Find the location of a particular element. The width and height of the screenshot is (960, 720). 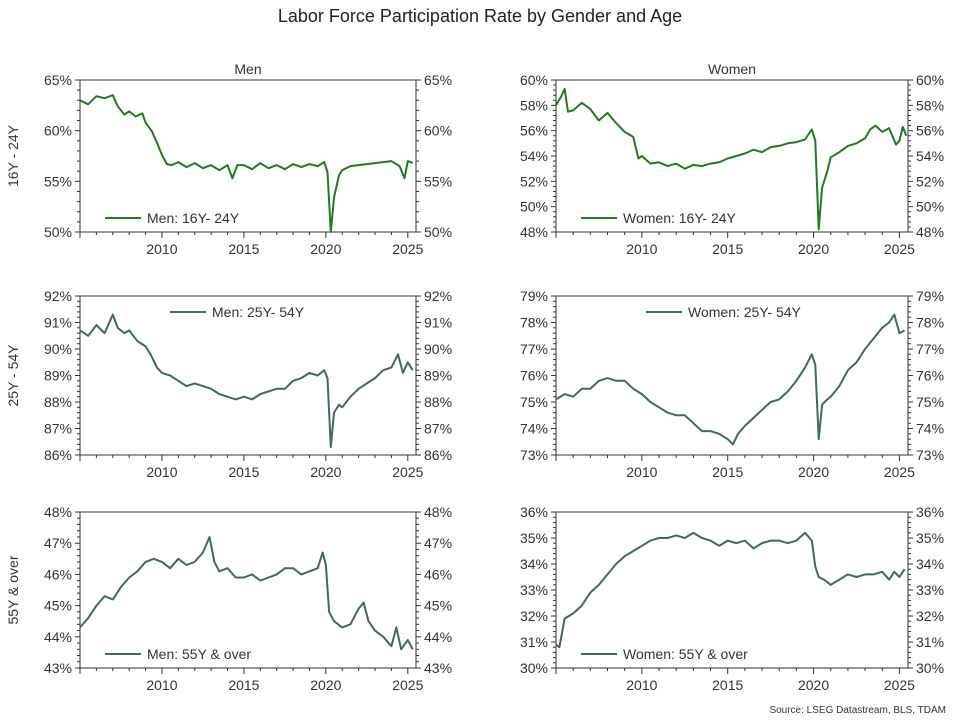

y-tick-label-left: 91% is located at coordinates (58, 323).